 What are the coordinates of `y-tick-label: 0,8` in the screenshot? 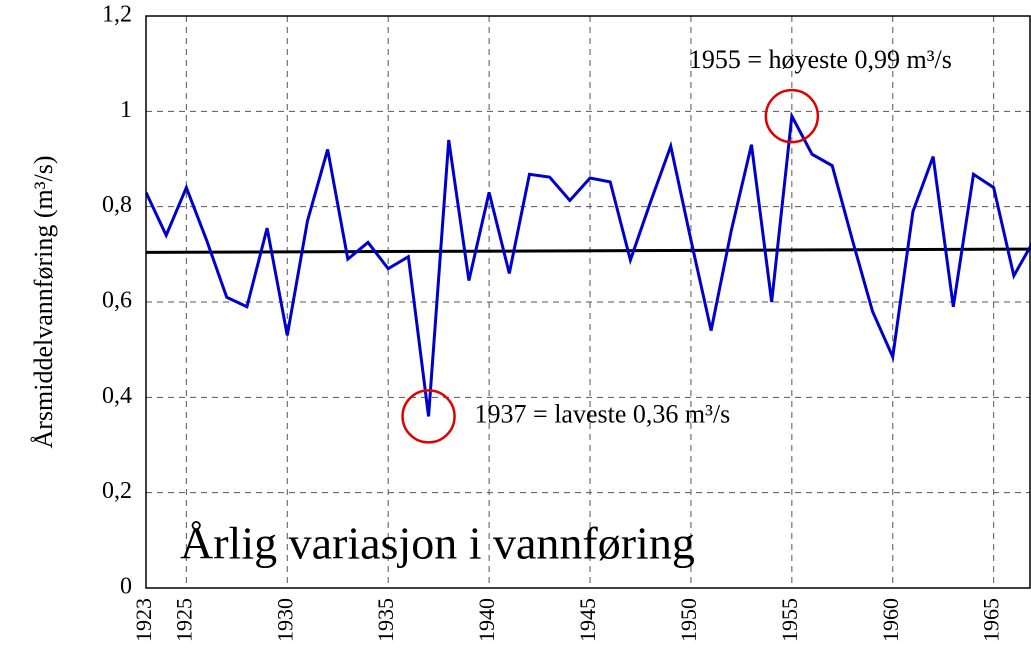 It's located at (117, 205).